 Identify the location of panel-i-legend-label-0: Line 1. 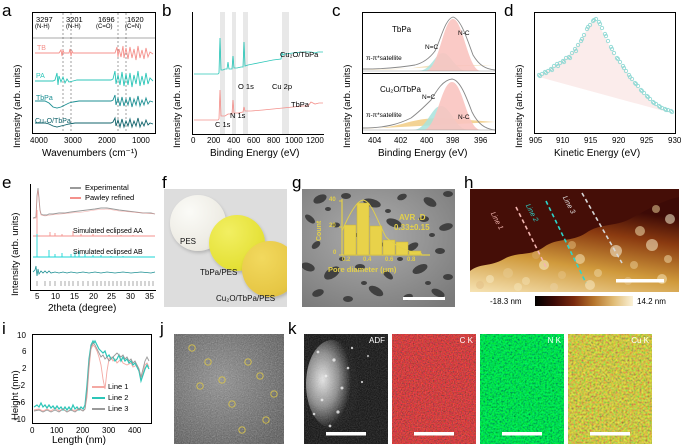
(118, 386).